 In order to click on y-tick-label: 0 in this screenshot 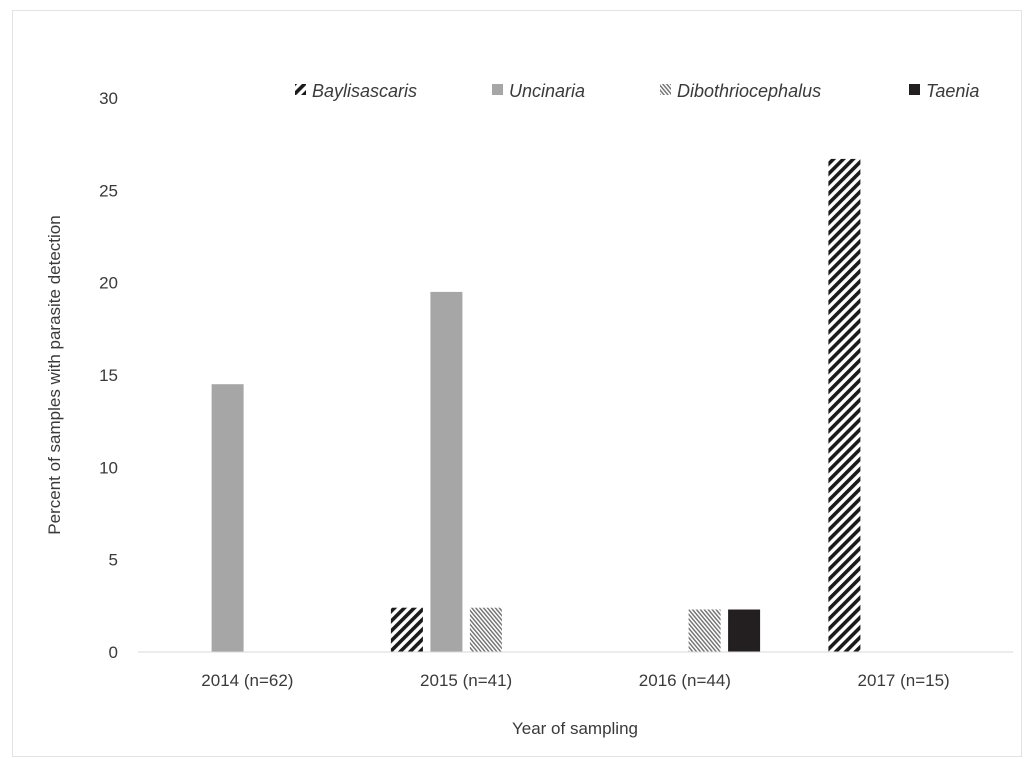, I will do `click(113, 652)`.